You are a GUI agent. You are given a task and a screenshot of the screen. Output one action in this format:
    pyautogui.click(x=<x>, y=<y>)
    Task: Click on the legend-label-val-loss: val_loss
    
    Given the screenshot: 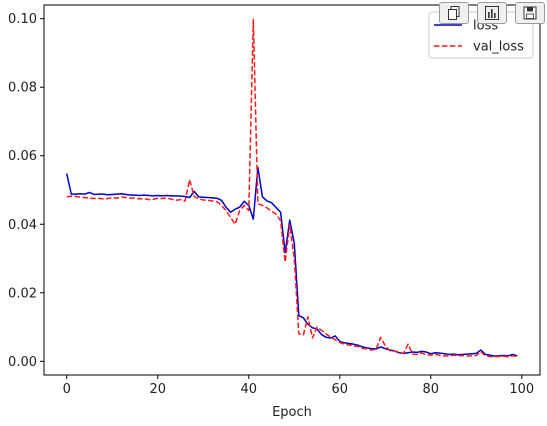 What is the action you would take?
    pyautogui.click(x=498, y=47)
    